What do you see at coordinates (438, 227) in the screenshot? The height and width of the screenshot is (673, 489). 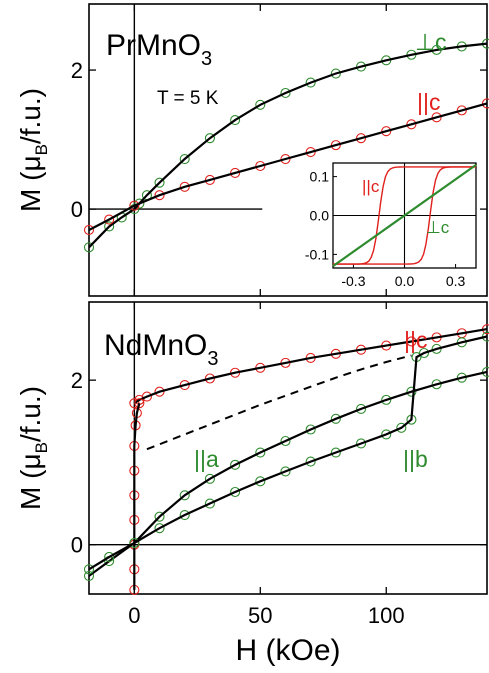 I see `inset-label-perp-c: ⊥c` at bounding box center [438, 227].